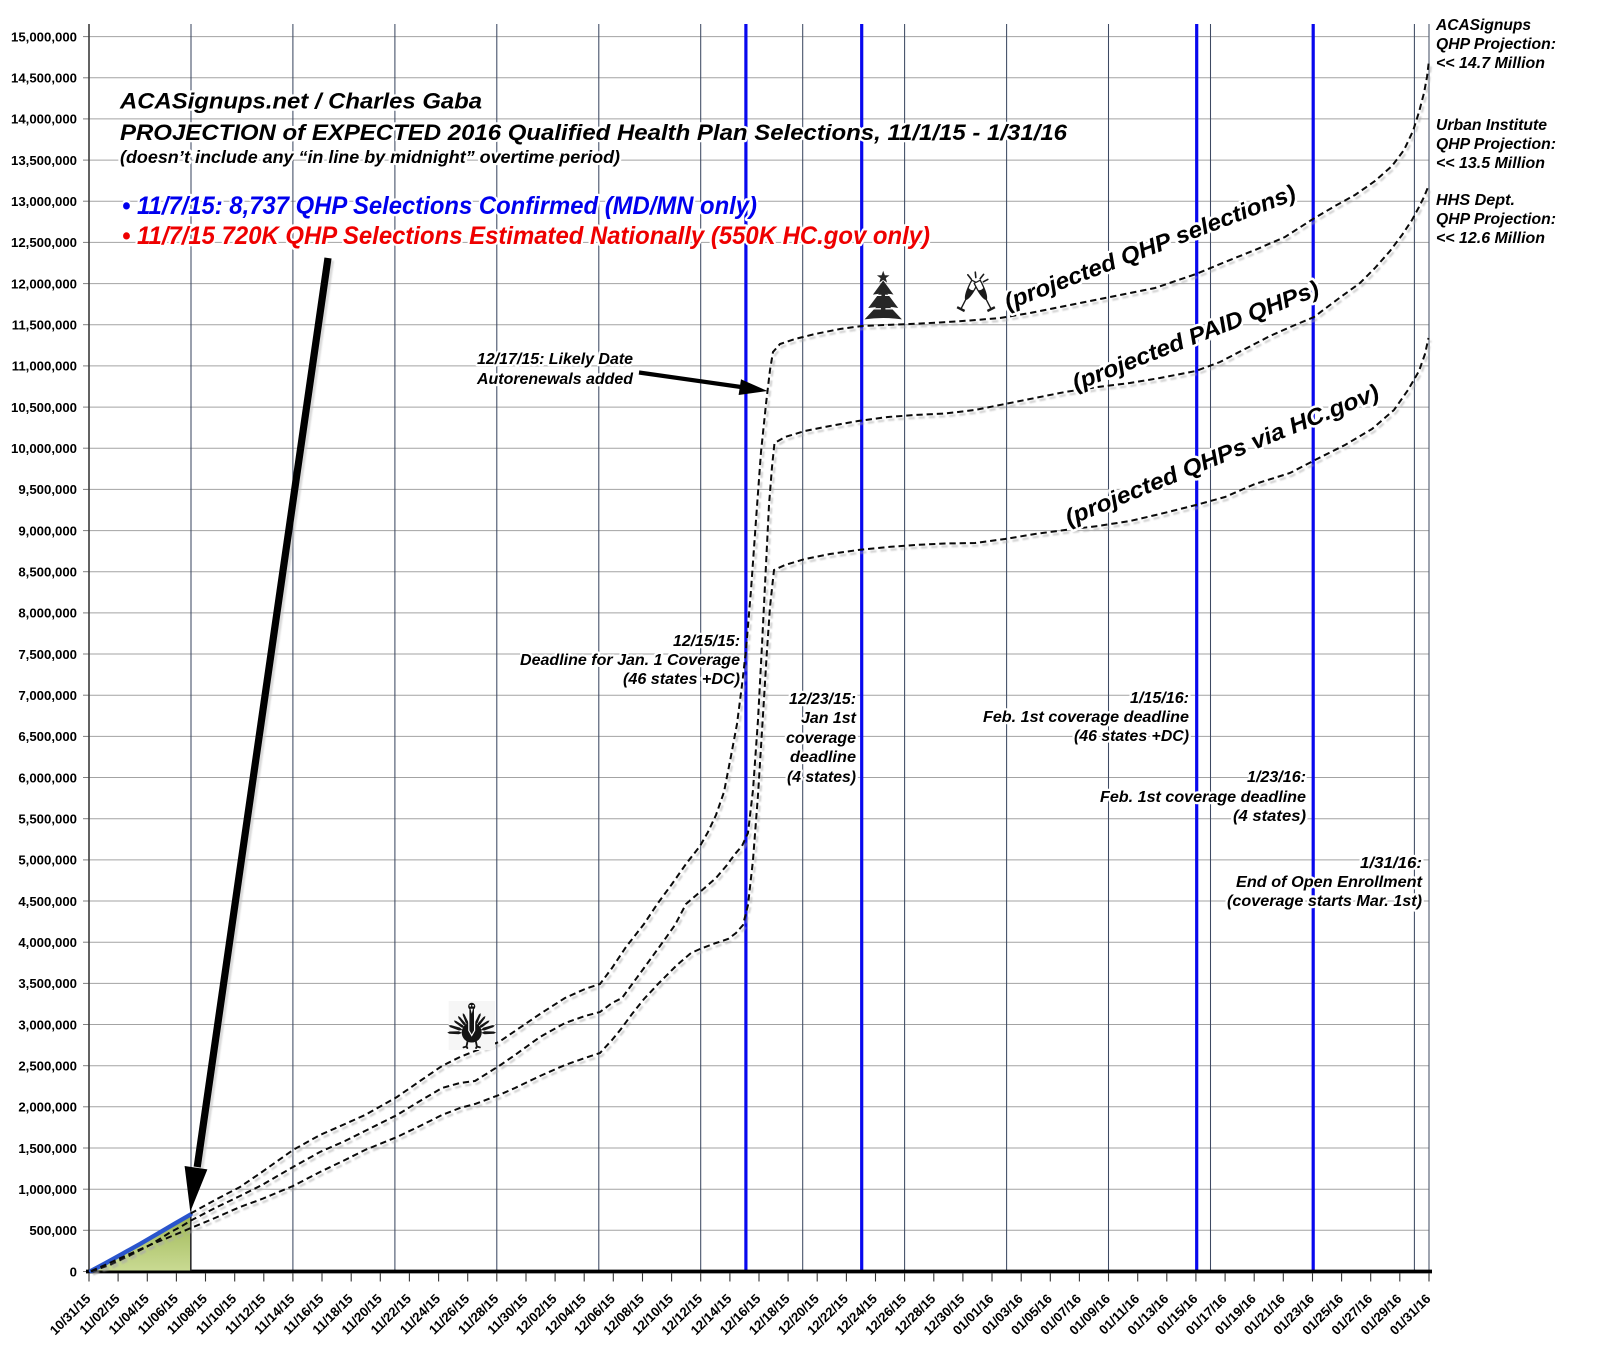 Image resolution: width=1600 pixels, height=1350 pixels. Describe the element at coordinates (44, 201) in the screenshot. I see `svg-text: 13,000,000` at that location.